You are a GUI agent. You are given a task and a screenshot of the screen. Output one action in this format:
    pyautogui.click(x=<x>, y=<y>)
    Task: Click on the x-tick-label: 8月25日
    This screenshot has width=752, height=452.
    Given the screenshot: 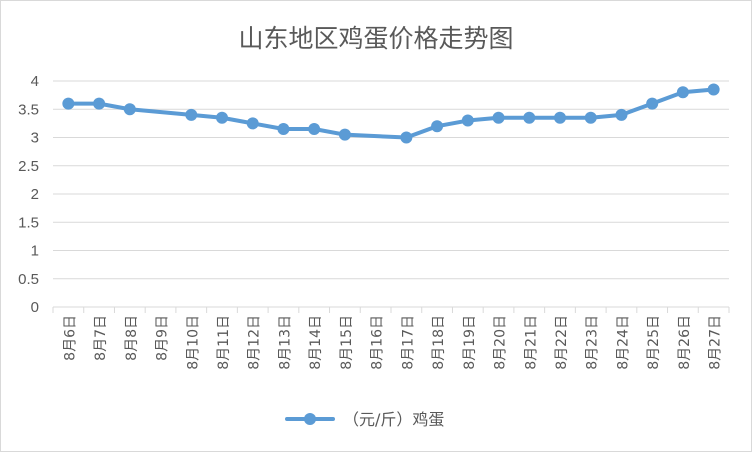 What is the action you would take?
    pyautogui.click(x=654, y=342)
    